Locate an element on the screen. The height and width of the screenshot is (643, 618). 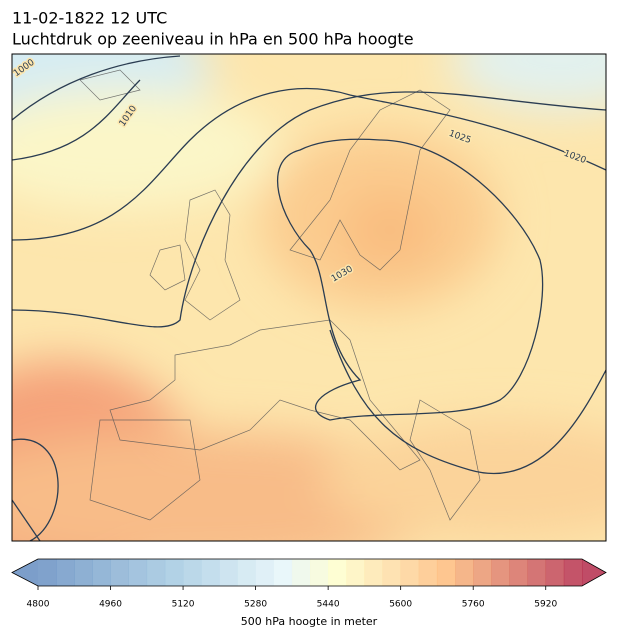
colorbar: 4800 4960 5120 5280 5440 5600 5760 5920 is located at coordinates (309, 584).